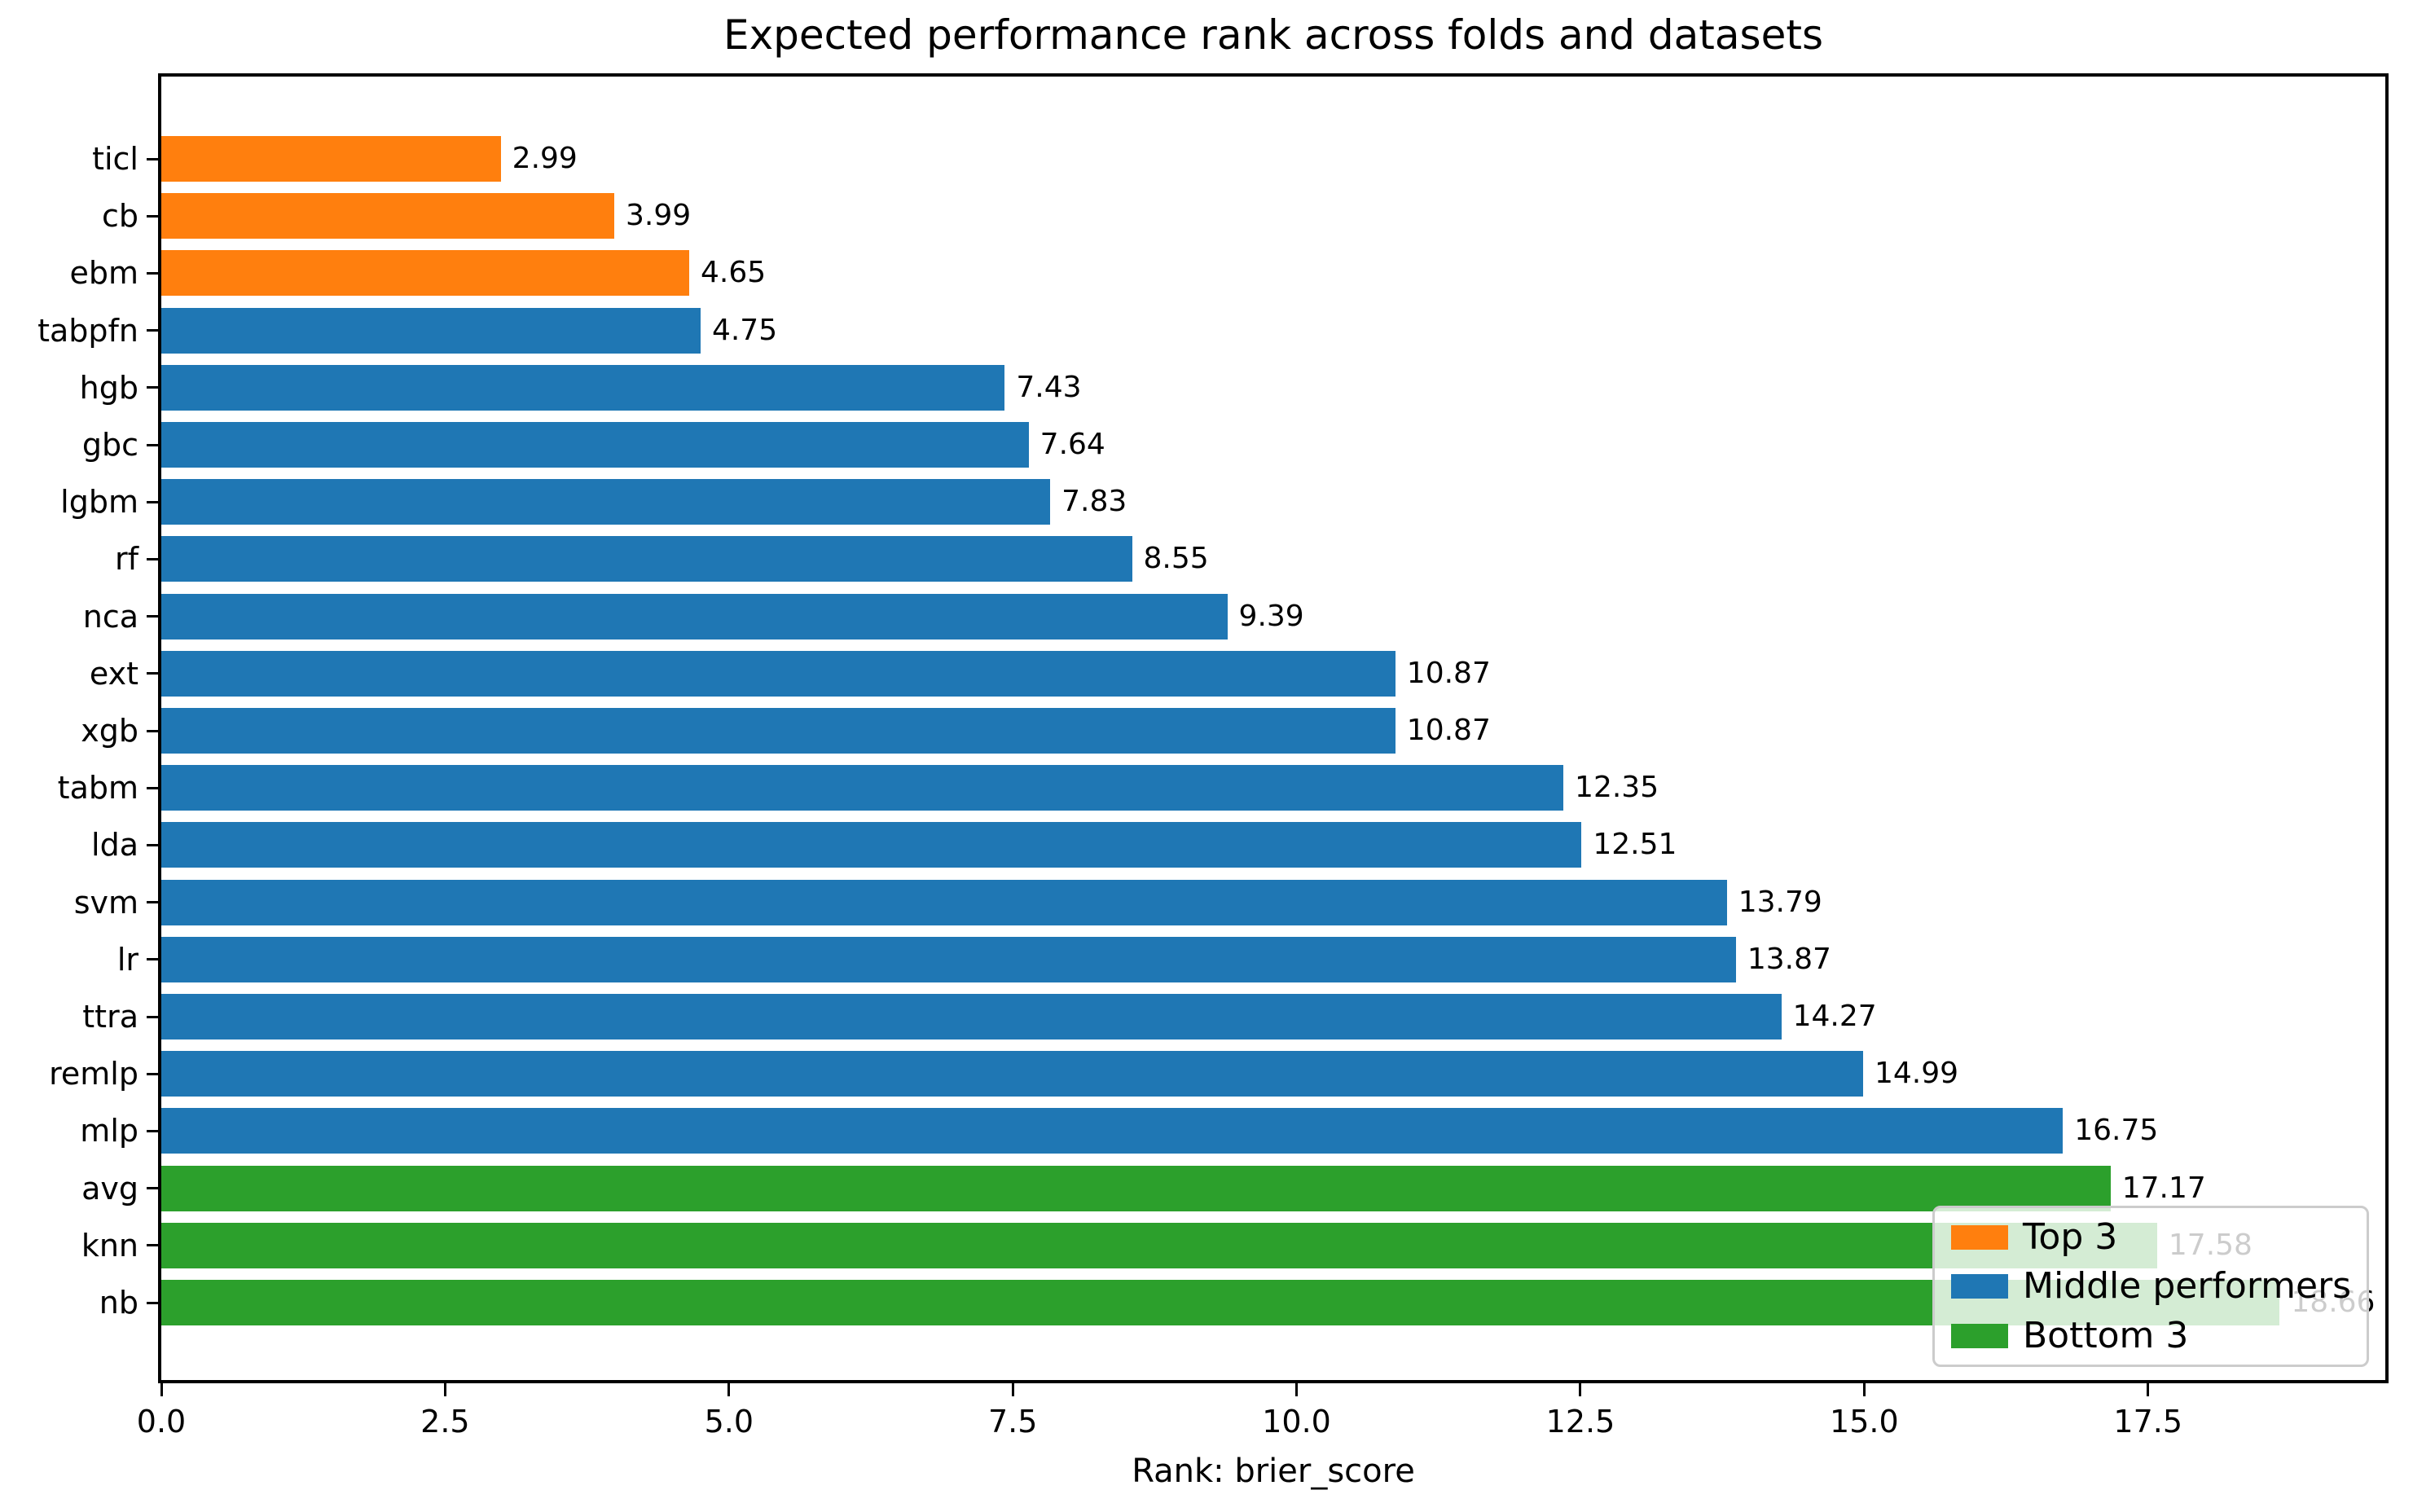  Describe the element at coordinates (1274, 1471) in the screenshot. I see `x-axis-label: Rank: brier_score` at that location.